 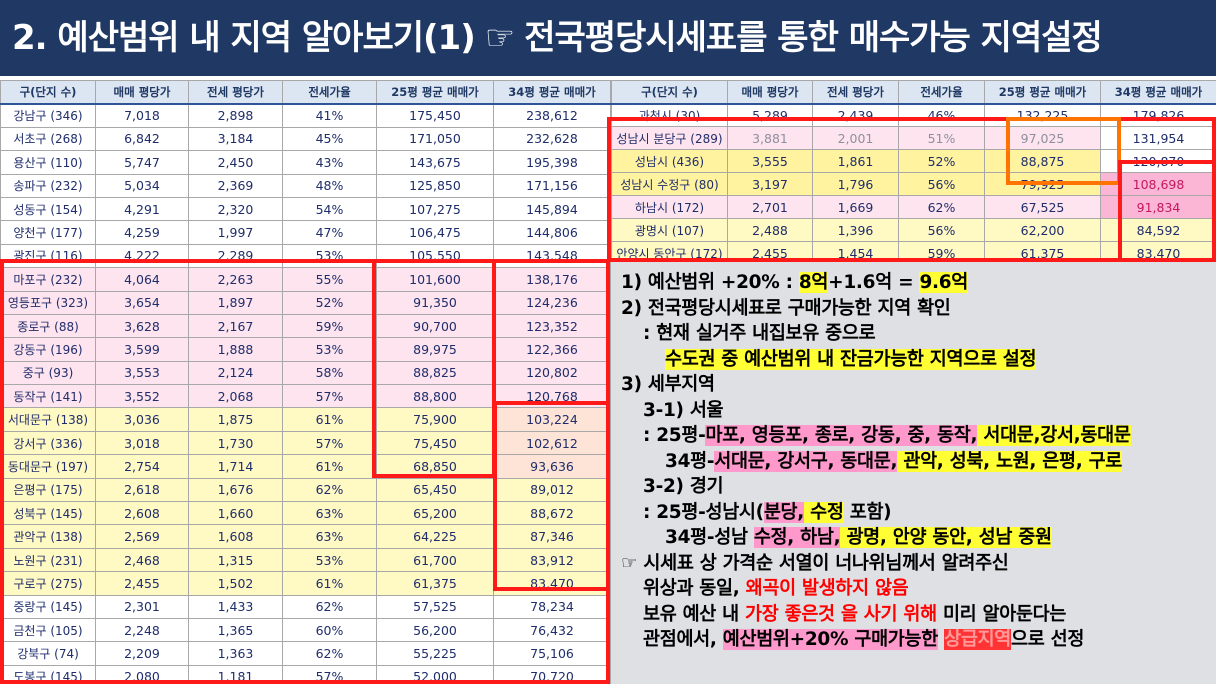 What do you see at coordinates (855, 138) in the screenshot?
I see `value-cell: 2,001` at bounding box center [855, 138].